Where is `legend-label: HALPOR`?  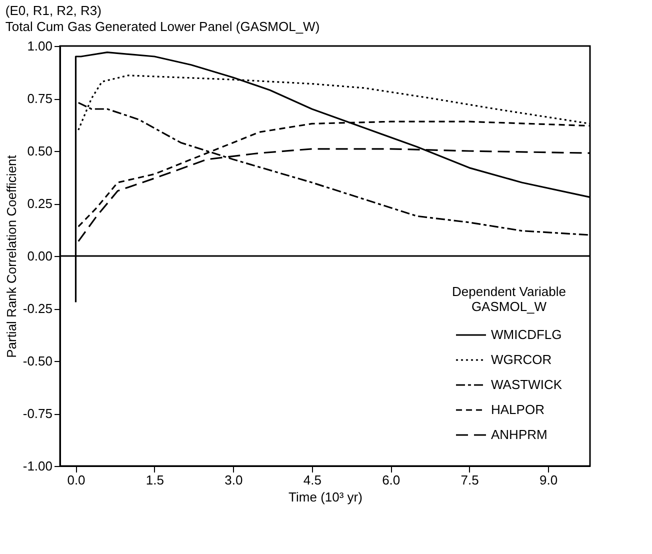
legend-label: HALPOR is located at coordinates (517, 409).